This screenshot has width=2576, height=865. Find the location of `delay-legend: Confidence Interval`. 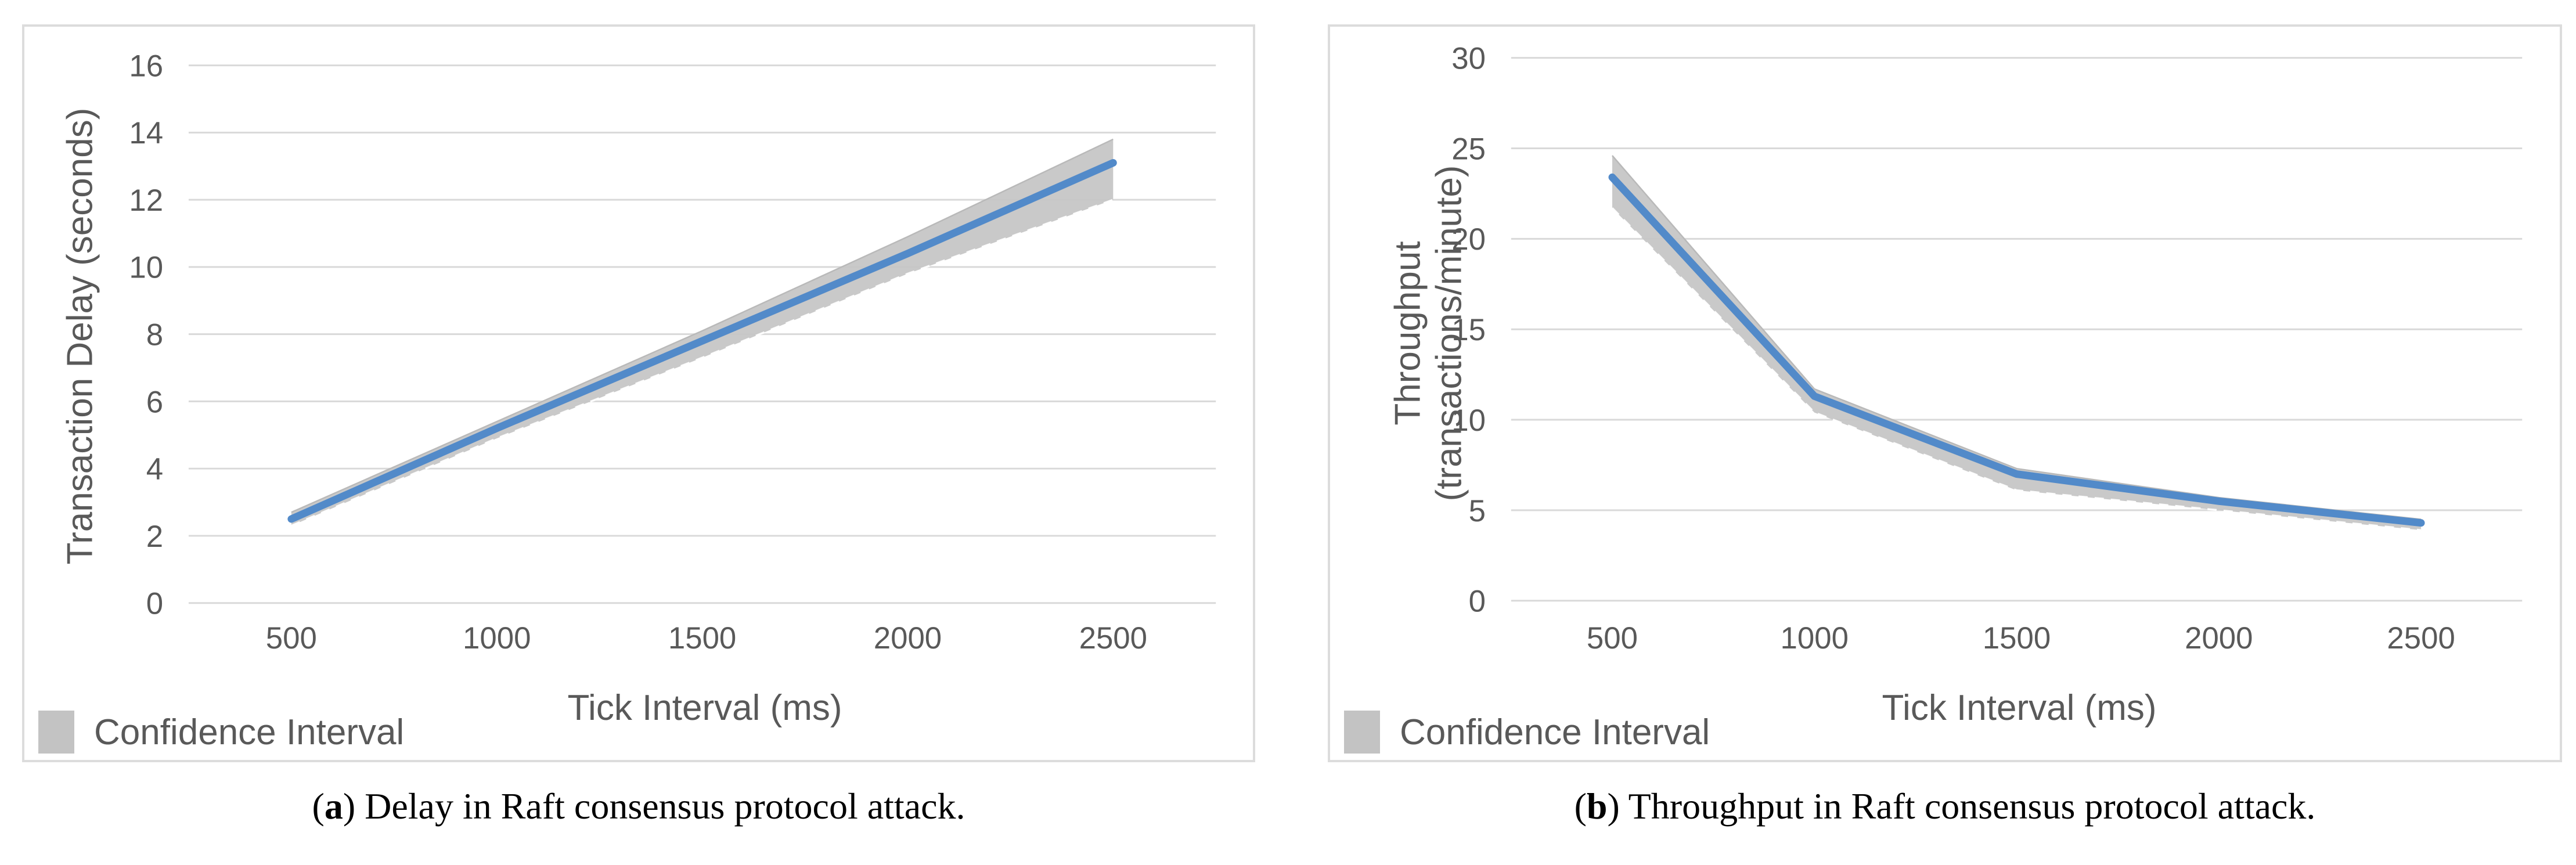

delay-legend: Confidence Interval is located at coordinates (221, 732).